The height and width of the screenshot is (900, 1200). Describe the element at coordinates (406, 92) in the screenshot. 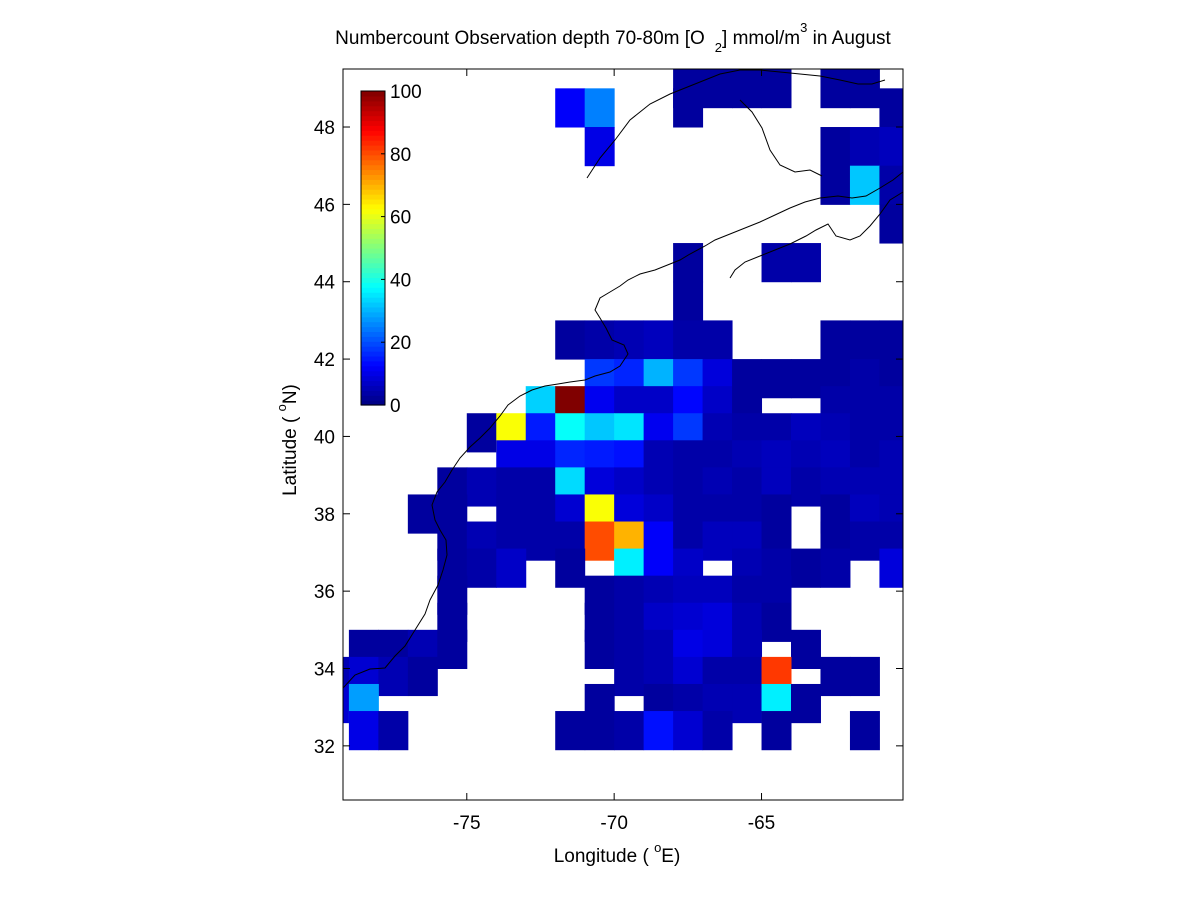

I see `colorbar-tick-label: 100` at that location.